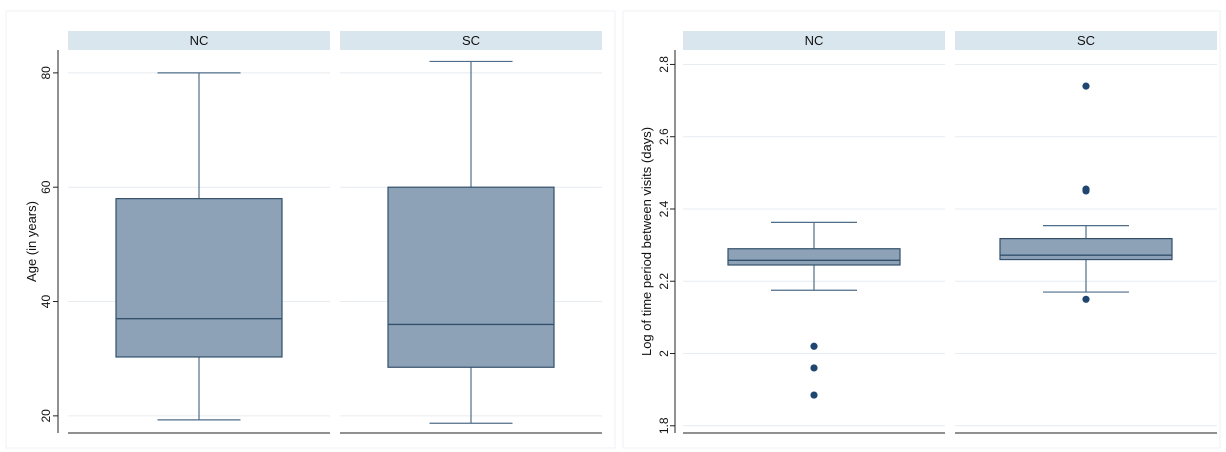  What do you see at coordinates (664, 136) in the screenshot?
I see `y-tick-label: 2.6` at bounding box center [664, 136].